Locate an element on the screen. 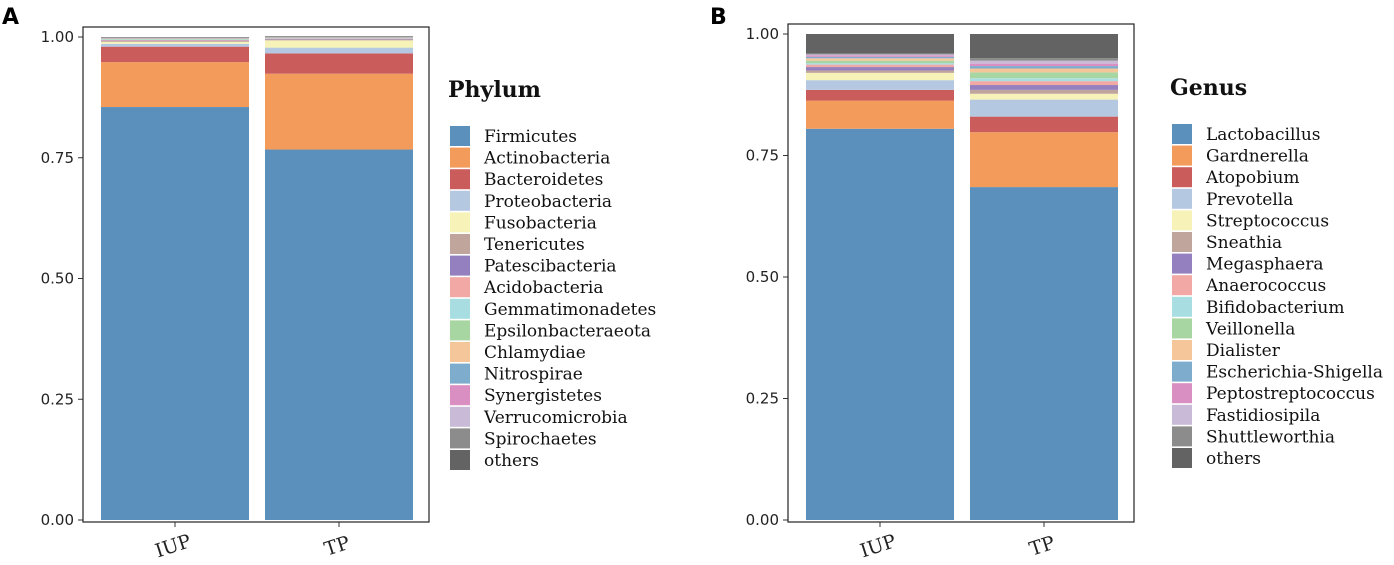 Image resolution: width=1394 pixels, height=565 pixels. legend-label: Gemmatimonadetes is located at coordinates (570, 310).